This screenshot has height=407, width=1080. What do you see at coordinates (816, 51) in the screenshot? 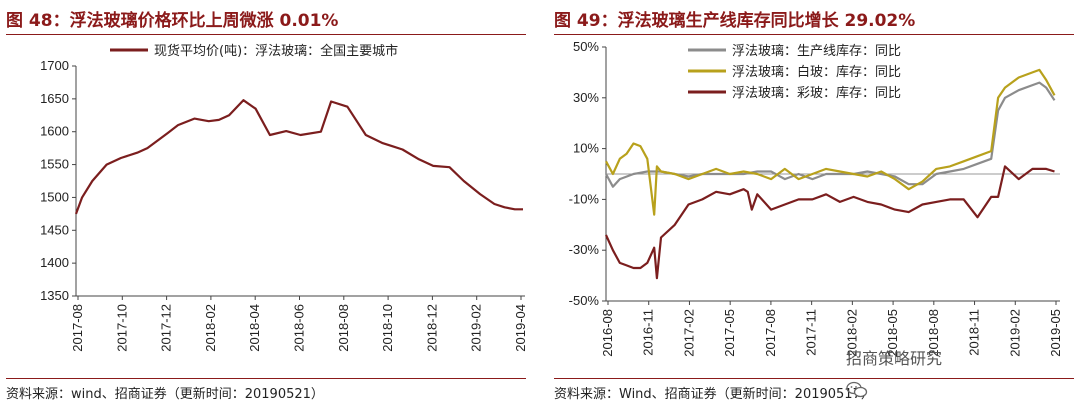
I see `right-legend-label-1: 浮法玻璃：生产线库存：同比` at bounding box center [816, 51].